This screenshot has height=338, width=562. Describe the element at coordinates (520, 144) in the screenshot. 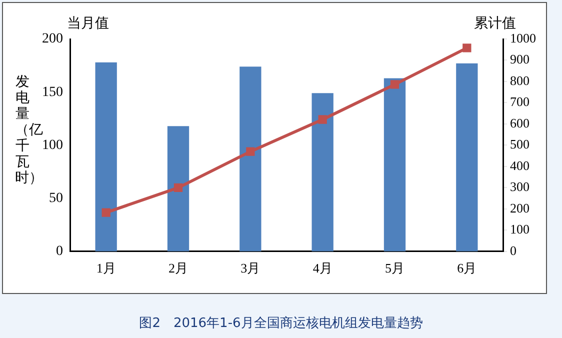

I see `y2-tick-label: 500` at that location.